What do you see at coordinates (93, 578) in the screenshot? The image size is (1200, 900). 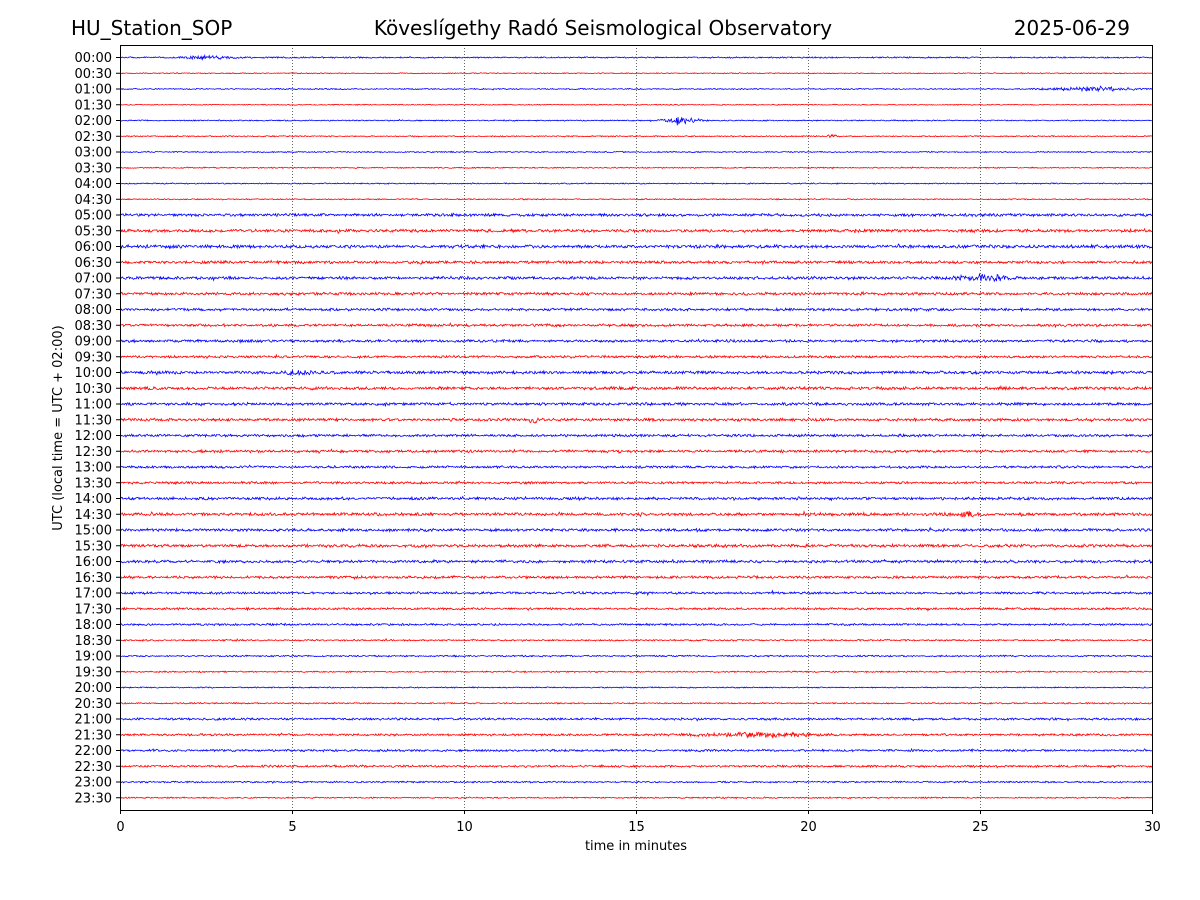 I see `y-tick-label: 16:30` at bounding box center [93, 578].